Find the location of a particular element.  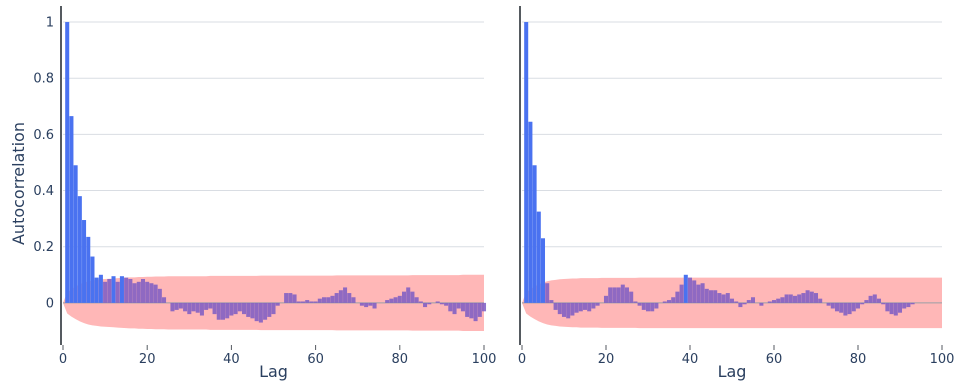

panel2-x-tick-label: 20 is located at coordinates (606, 359).